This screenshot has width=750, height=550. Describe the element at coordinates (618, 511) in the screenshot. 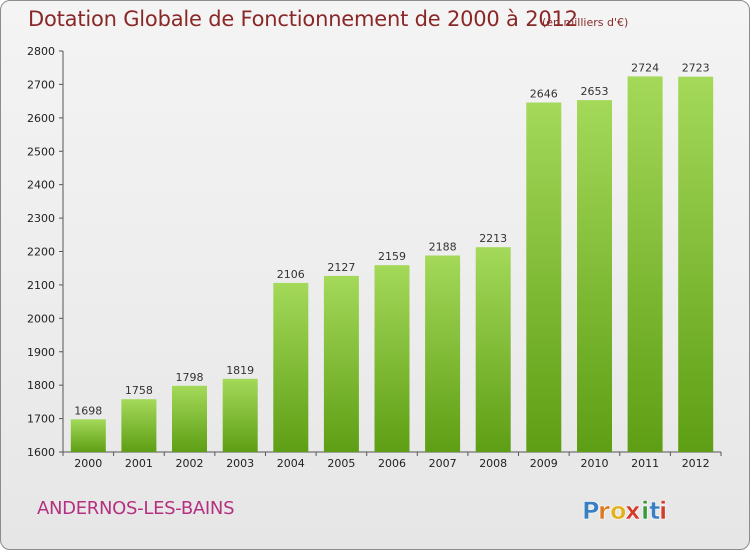

I see `logo-letter: o` at that location.